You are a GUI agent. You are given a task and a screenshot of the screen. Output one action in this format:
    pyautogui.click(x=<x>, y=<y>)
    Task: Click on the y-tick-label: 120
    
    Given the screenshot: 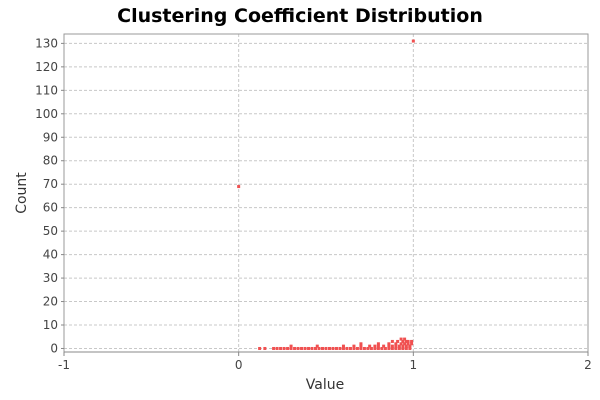 What is the action you would take?
    pyautogui.click(x=46, y=67)
    